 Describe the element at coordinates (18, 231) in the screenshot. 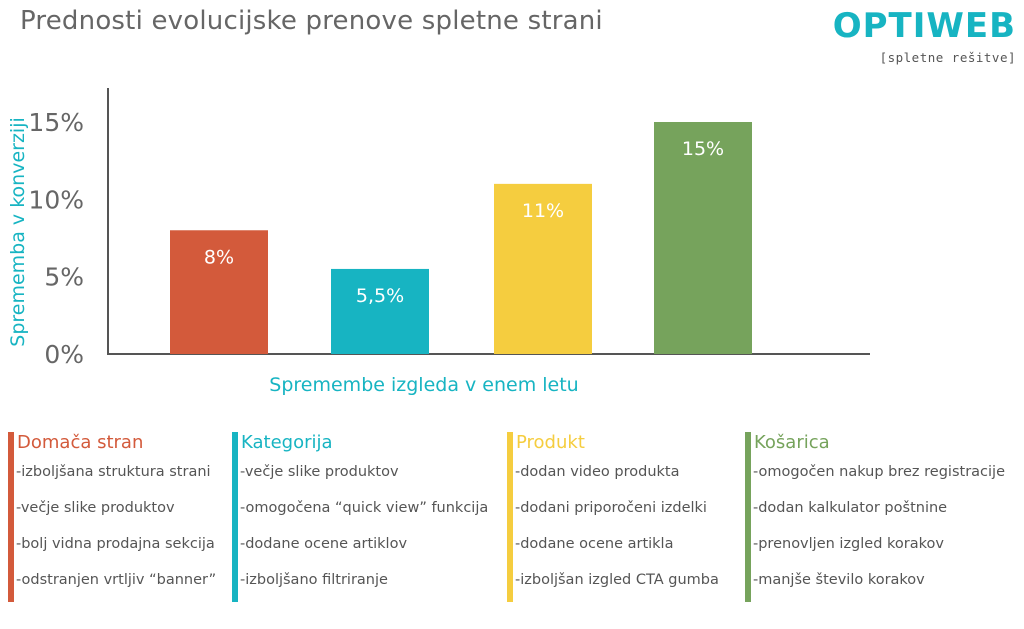

I see `y-axis-title: Sprememba v konverziji` at that location.